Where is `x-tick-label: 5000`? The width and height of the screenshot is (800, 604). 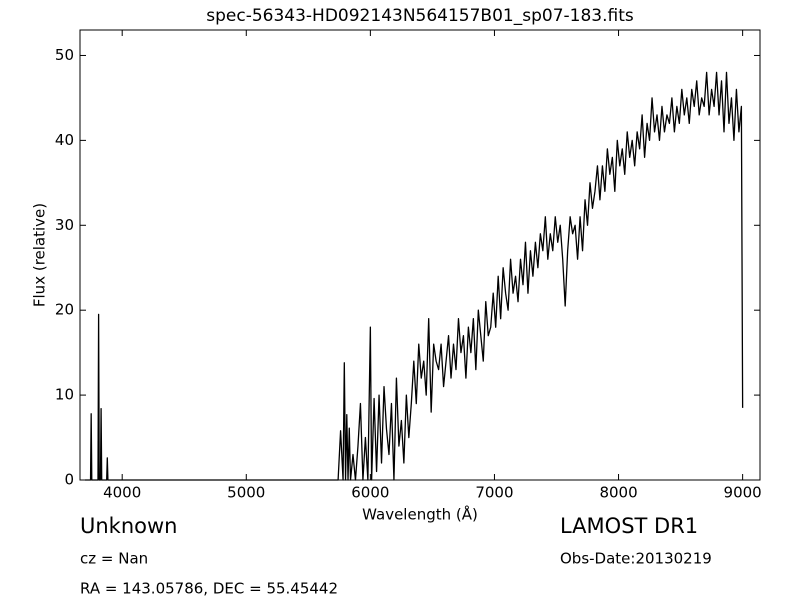
x-tick-label: 5000 is located at coordinates (246, 493).